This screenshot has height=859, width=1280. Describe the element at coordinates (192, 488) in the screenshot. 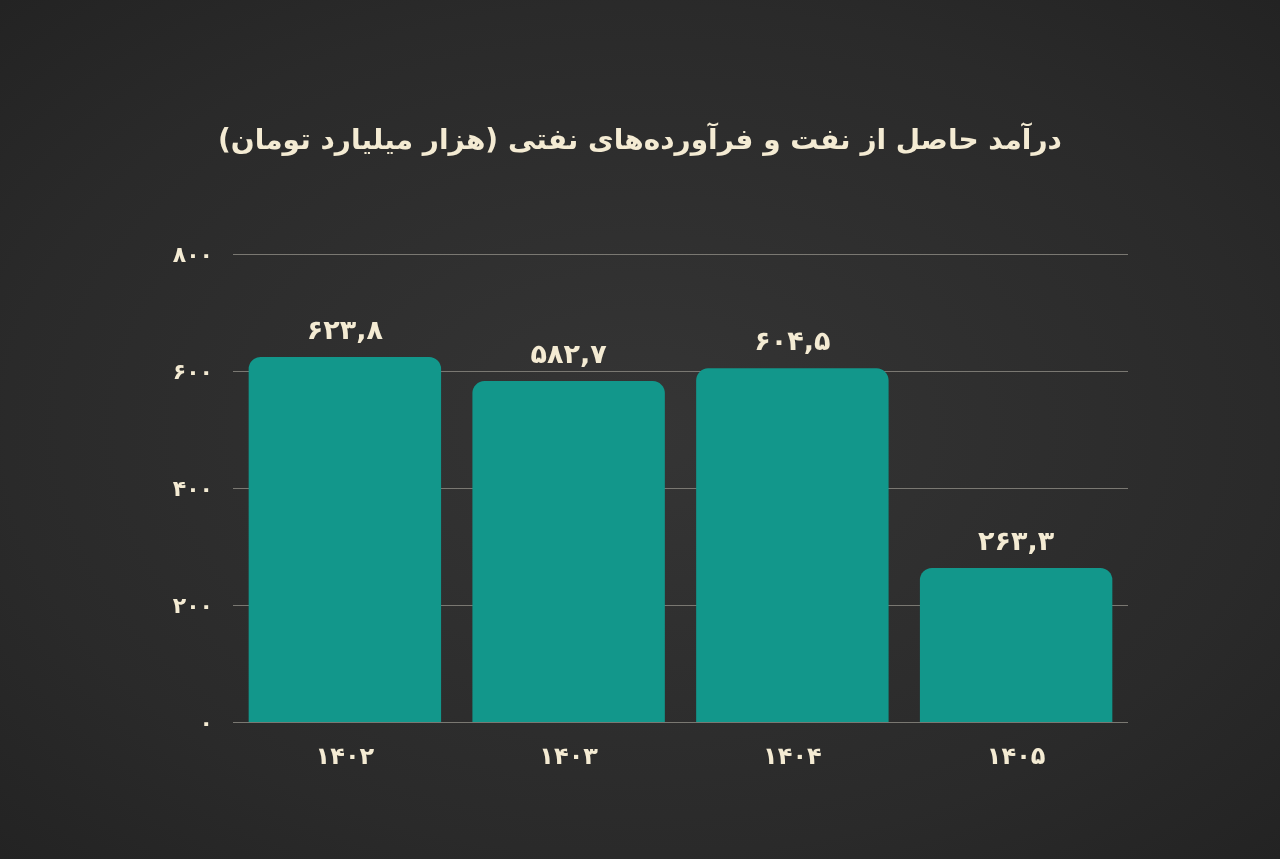

I see `y-tick-label: ۴۰۰` at that location.